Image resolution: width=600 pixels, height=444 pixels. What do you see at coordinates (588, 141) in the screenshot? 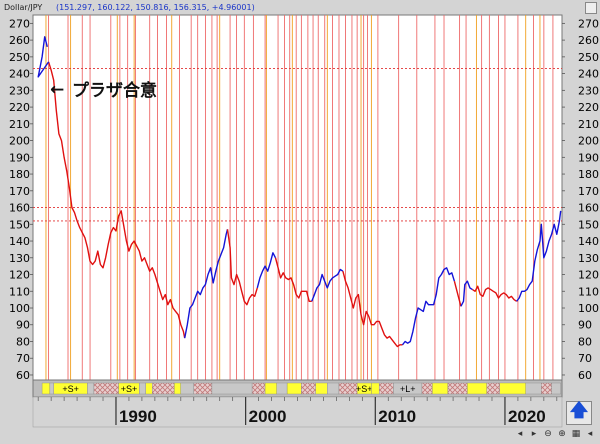
I see `y-tick-label-right: 200` at bounding box center [588, 141].